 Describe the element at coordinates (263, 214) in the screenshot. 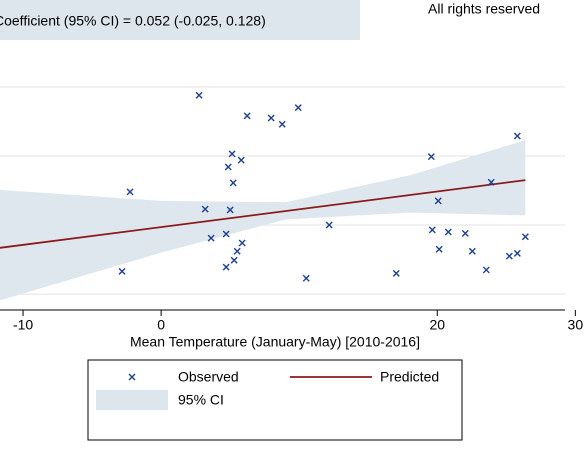

I see `predicted-line` at that location.